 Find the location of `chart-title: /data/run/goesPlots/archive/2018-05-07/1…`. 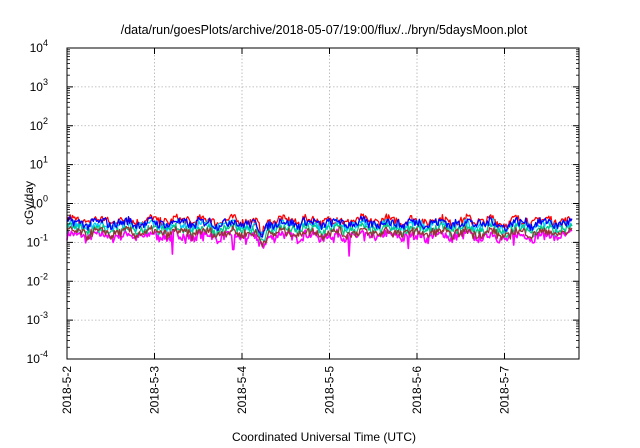

chart-title: /data/run/goesPlots/archive/2018-05-07/1… is located at coordinates (324, 30).